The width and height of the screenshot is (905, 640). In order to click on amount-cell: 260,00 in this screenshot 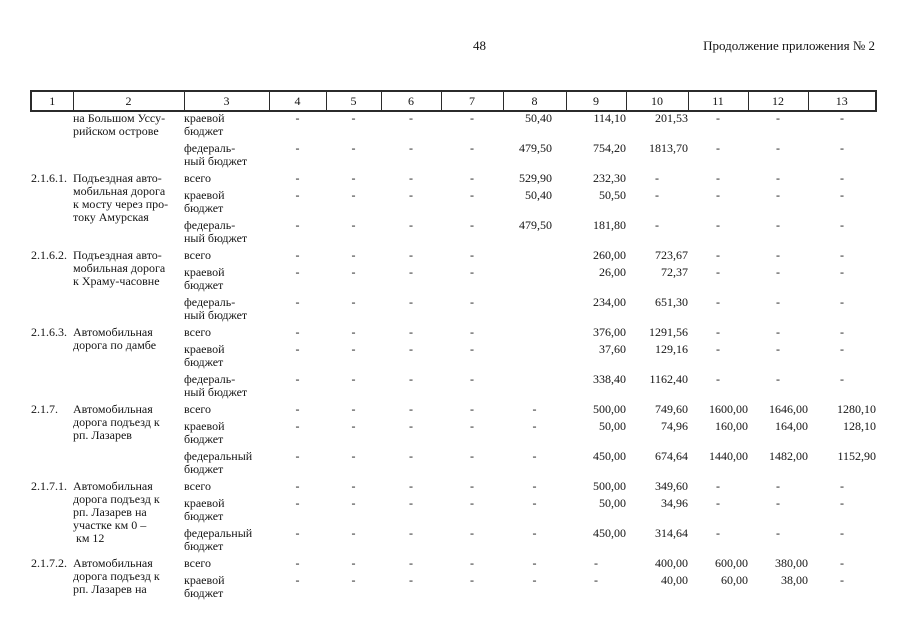, I will do `click(609, 255)`.